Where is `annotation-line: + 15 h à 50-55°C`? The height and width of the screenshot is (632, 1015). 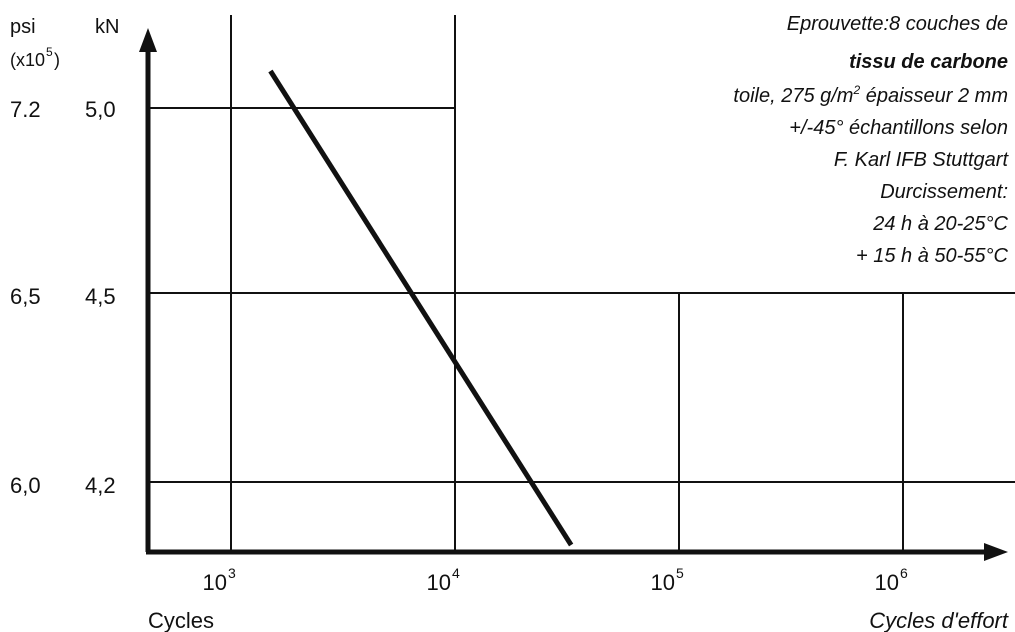
annotation-line: + 15 h à 50-55°C is located at coordinates (932, 256).